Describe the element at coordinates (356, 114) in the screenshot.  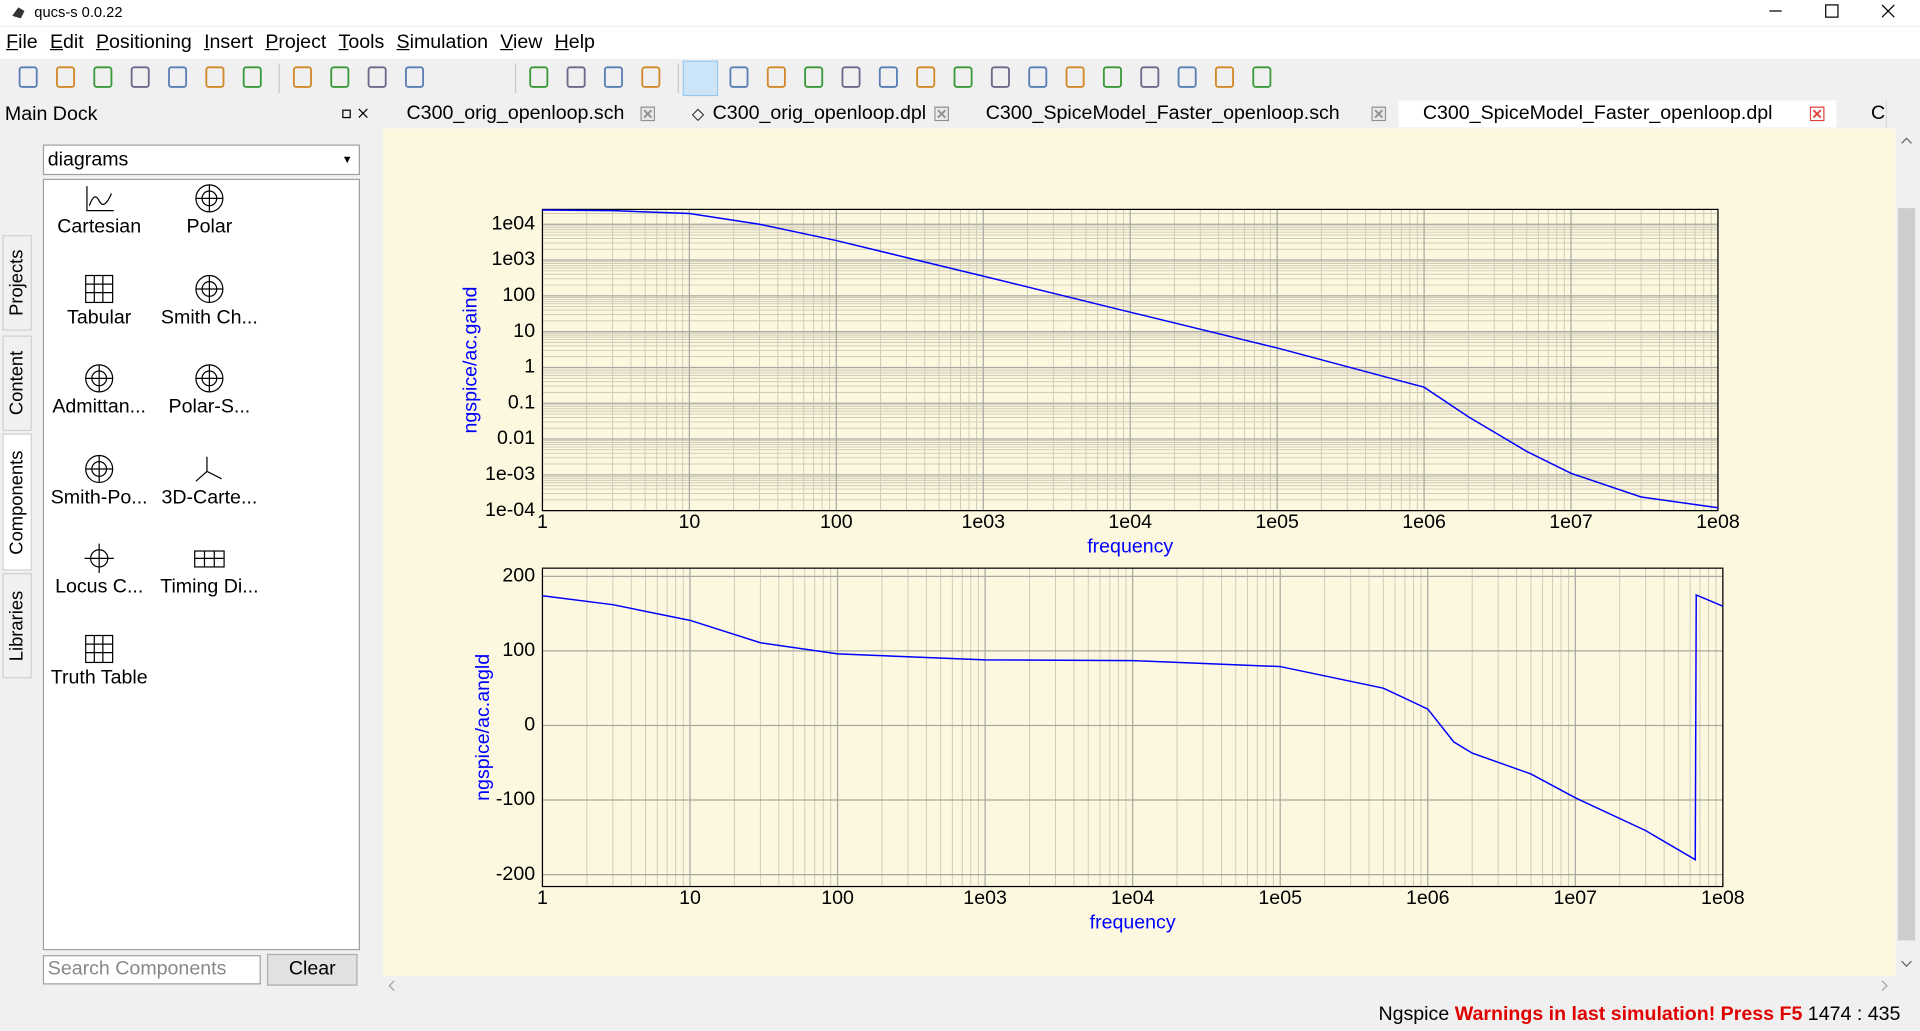
I see `dock-buttons` at that location.